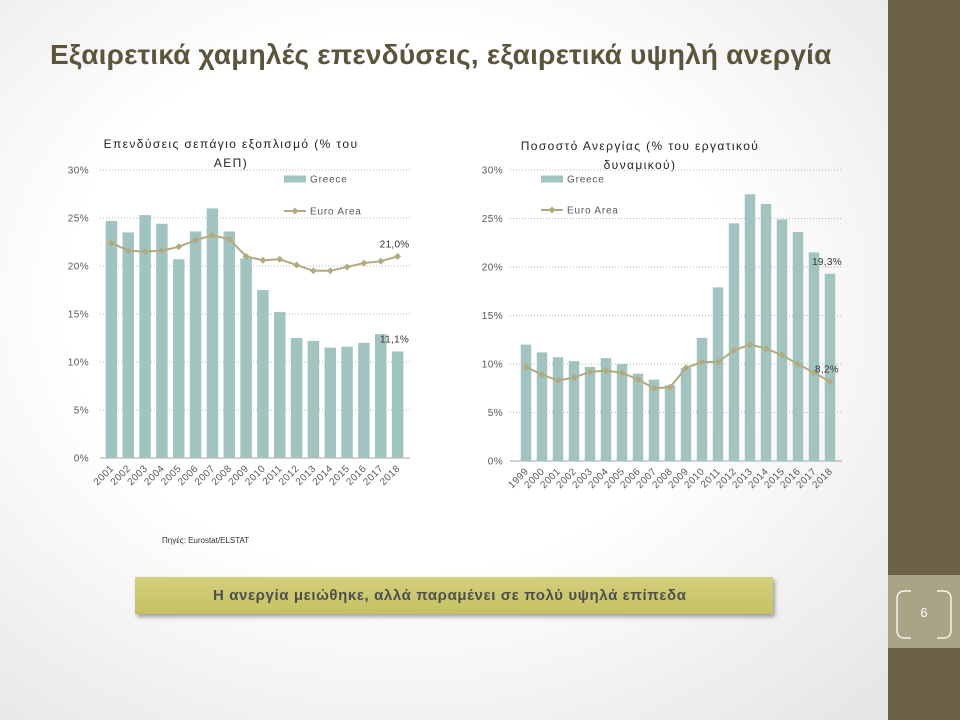  What do you see at coordinates (782, 340) in the screenshot?
I see `bar-greece-2015` at bounding box center [782, 340].